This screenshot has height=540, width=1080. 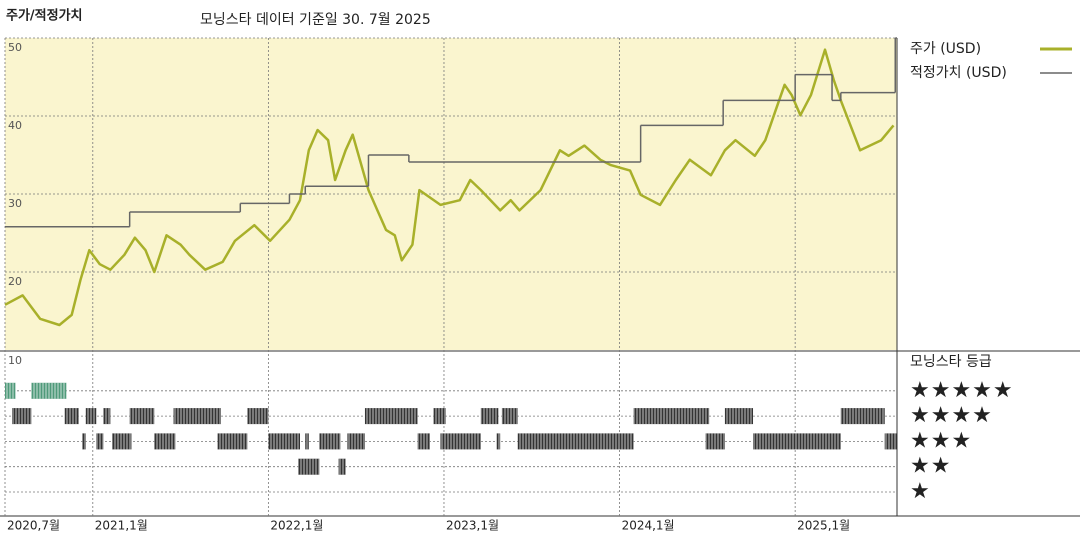 What do you see at coordinates (648, 526) in the screenshot?
I see `x-tick-label: 2024,1월` at bounding box center [648, 526].